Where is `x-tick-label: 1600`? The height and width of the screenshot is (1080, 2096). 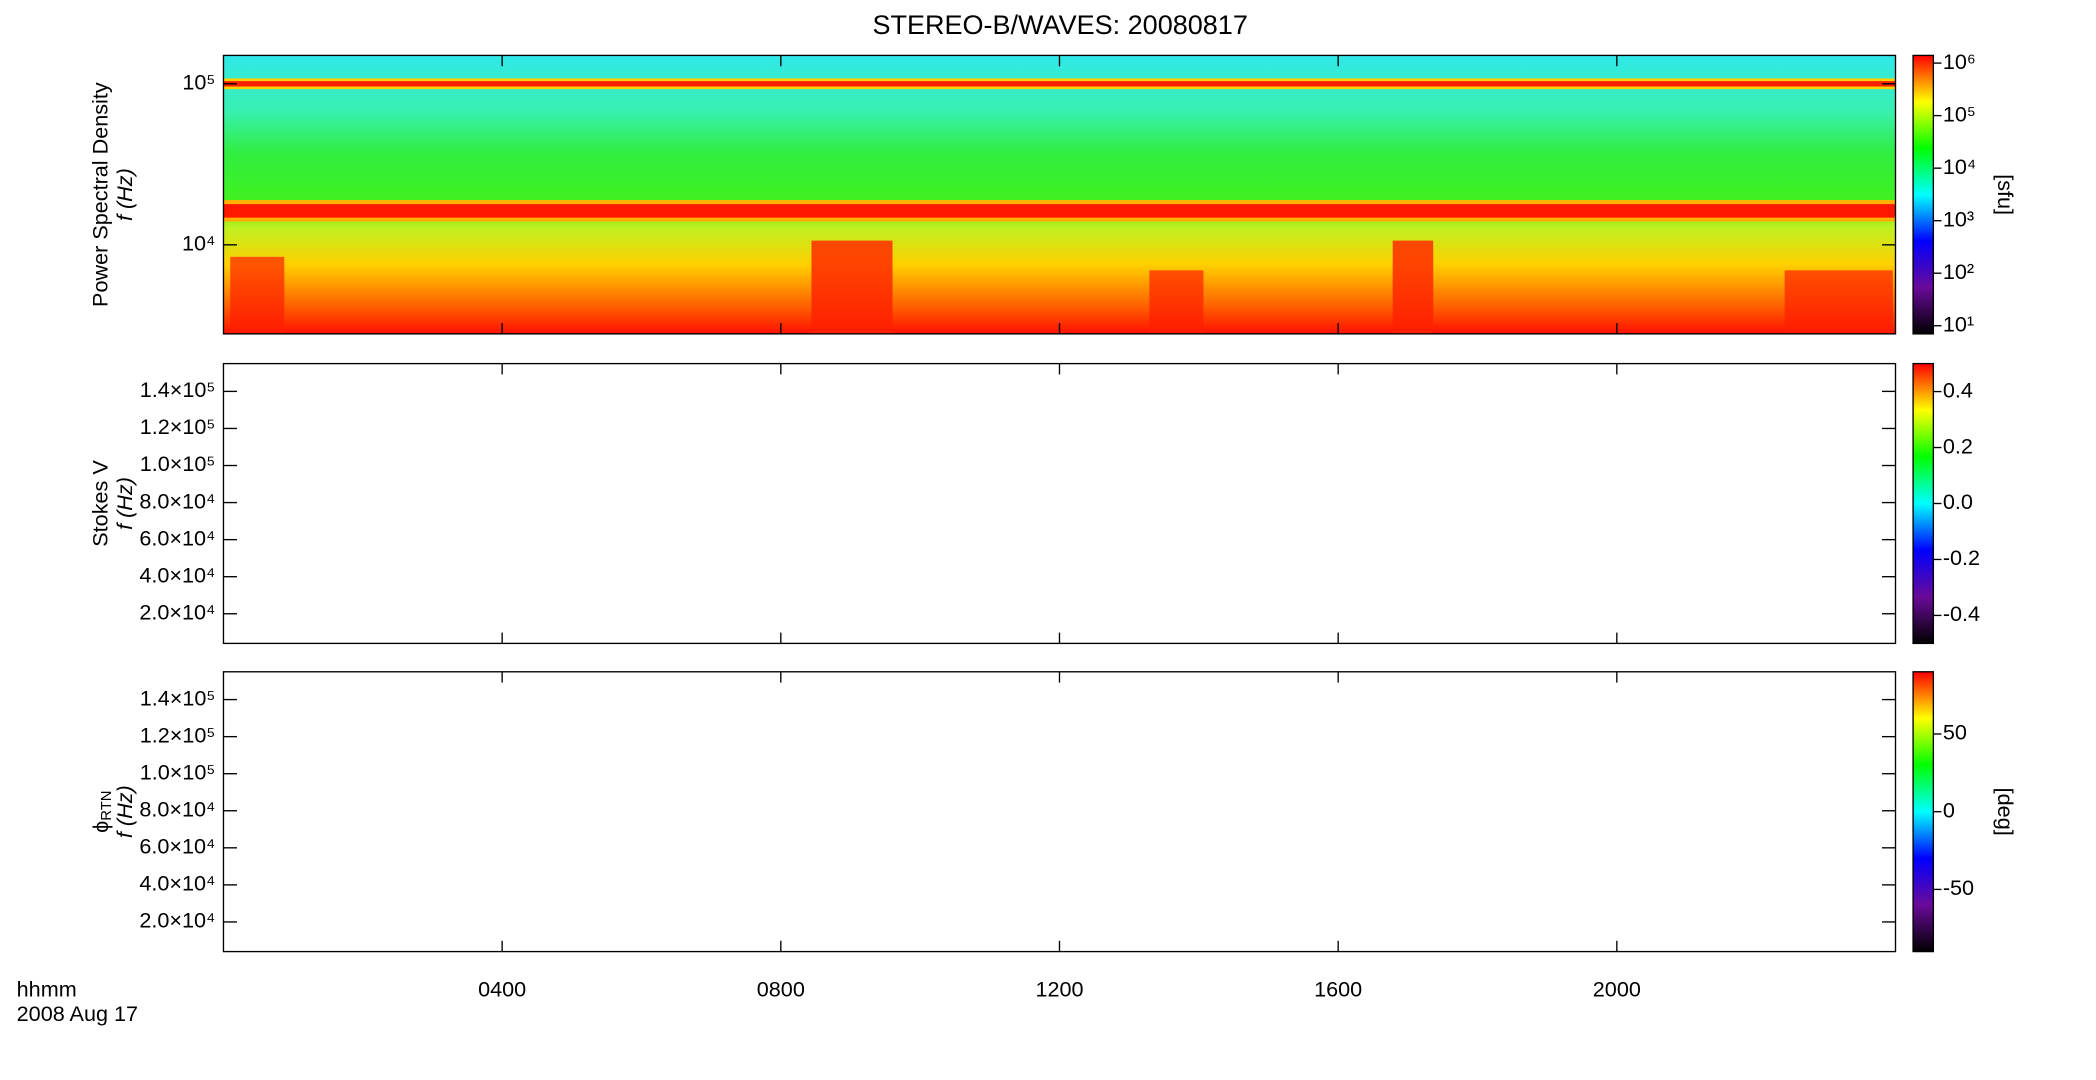 x-tick-label: 1600 is located at coordinates (1338, 989).